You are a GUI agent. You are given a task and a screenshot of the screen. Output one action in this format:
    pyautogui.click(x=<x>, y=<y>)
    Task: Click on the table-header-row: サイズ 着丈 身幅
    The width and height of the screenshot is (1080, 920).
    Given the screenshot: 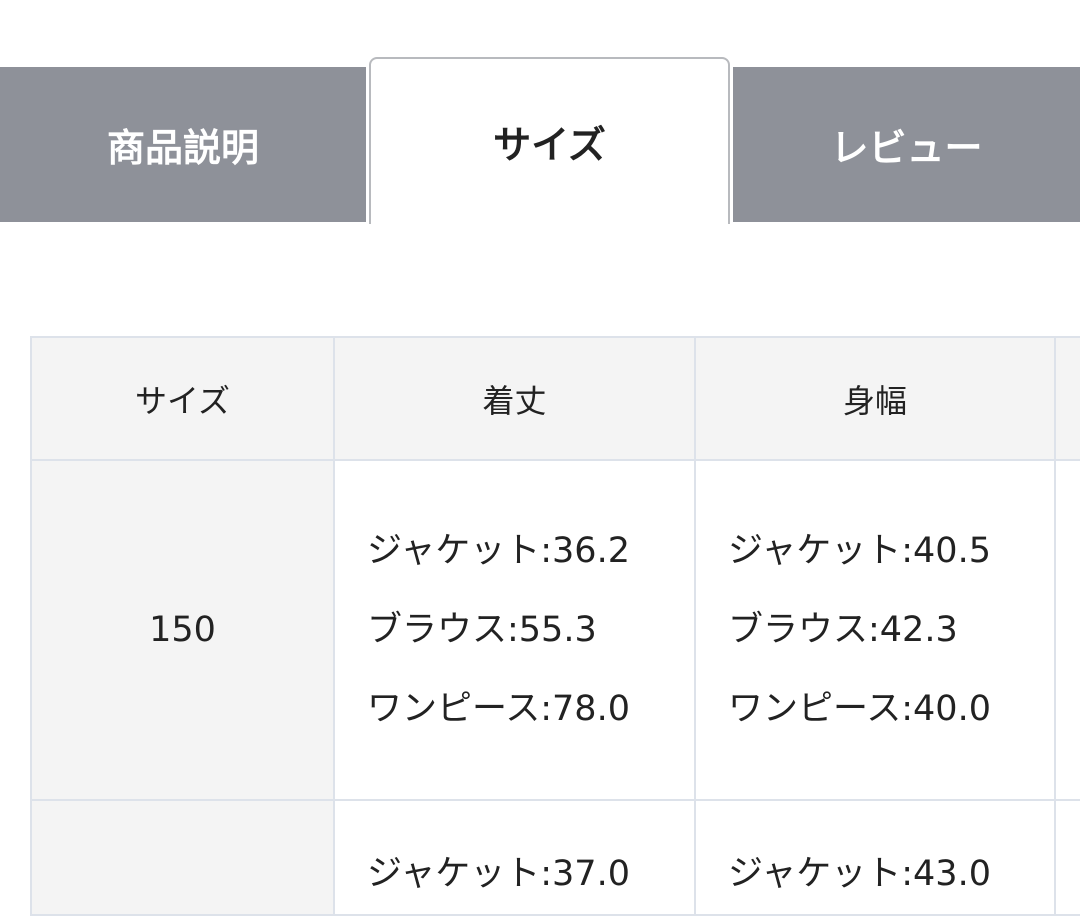 What is the action you would take?
    pyautogui.click(x=555, y=398)
    